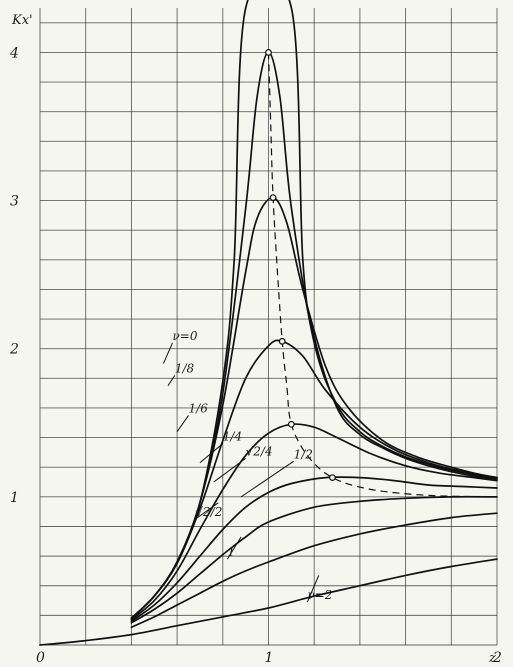  What do you see at coordinates (231, 552) in the screenshot?
I see `curve-label: 1` at bounding box center [231, 552].